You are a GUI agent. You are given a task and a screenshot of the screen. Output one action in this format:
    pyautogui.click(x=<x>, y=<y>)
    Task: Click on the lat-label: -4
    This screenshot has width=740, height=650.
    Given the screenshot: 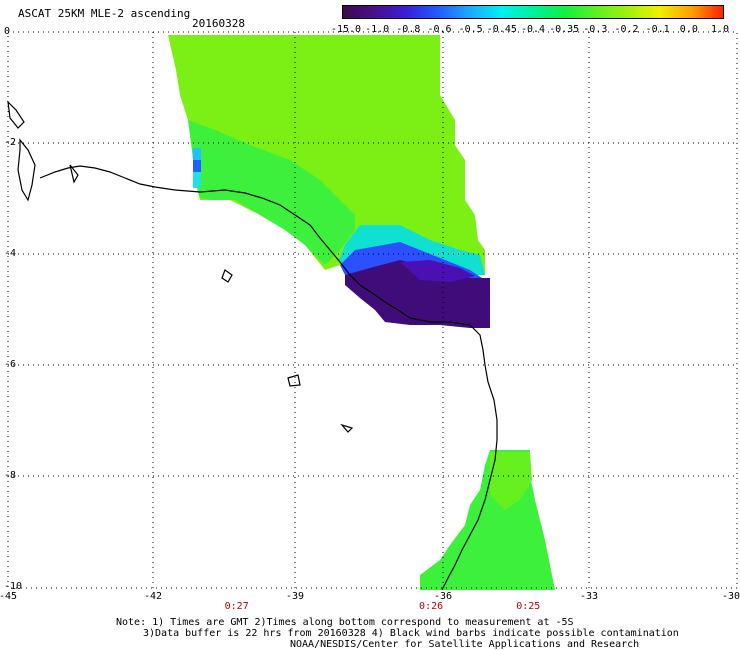 What is the action you would take?
    pyautogui.click(x=10, y=253)
    